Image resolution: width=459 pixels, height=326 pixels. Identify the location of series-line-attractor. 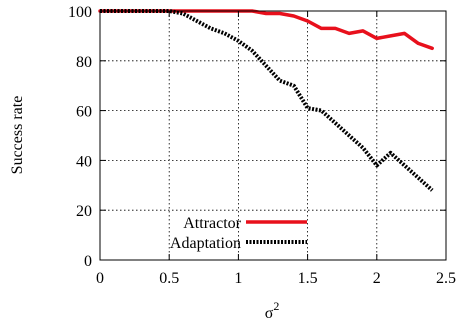
(266, 30).